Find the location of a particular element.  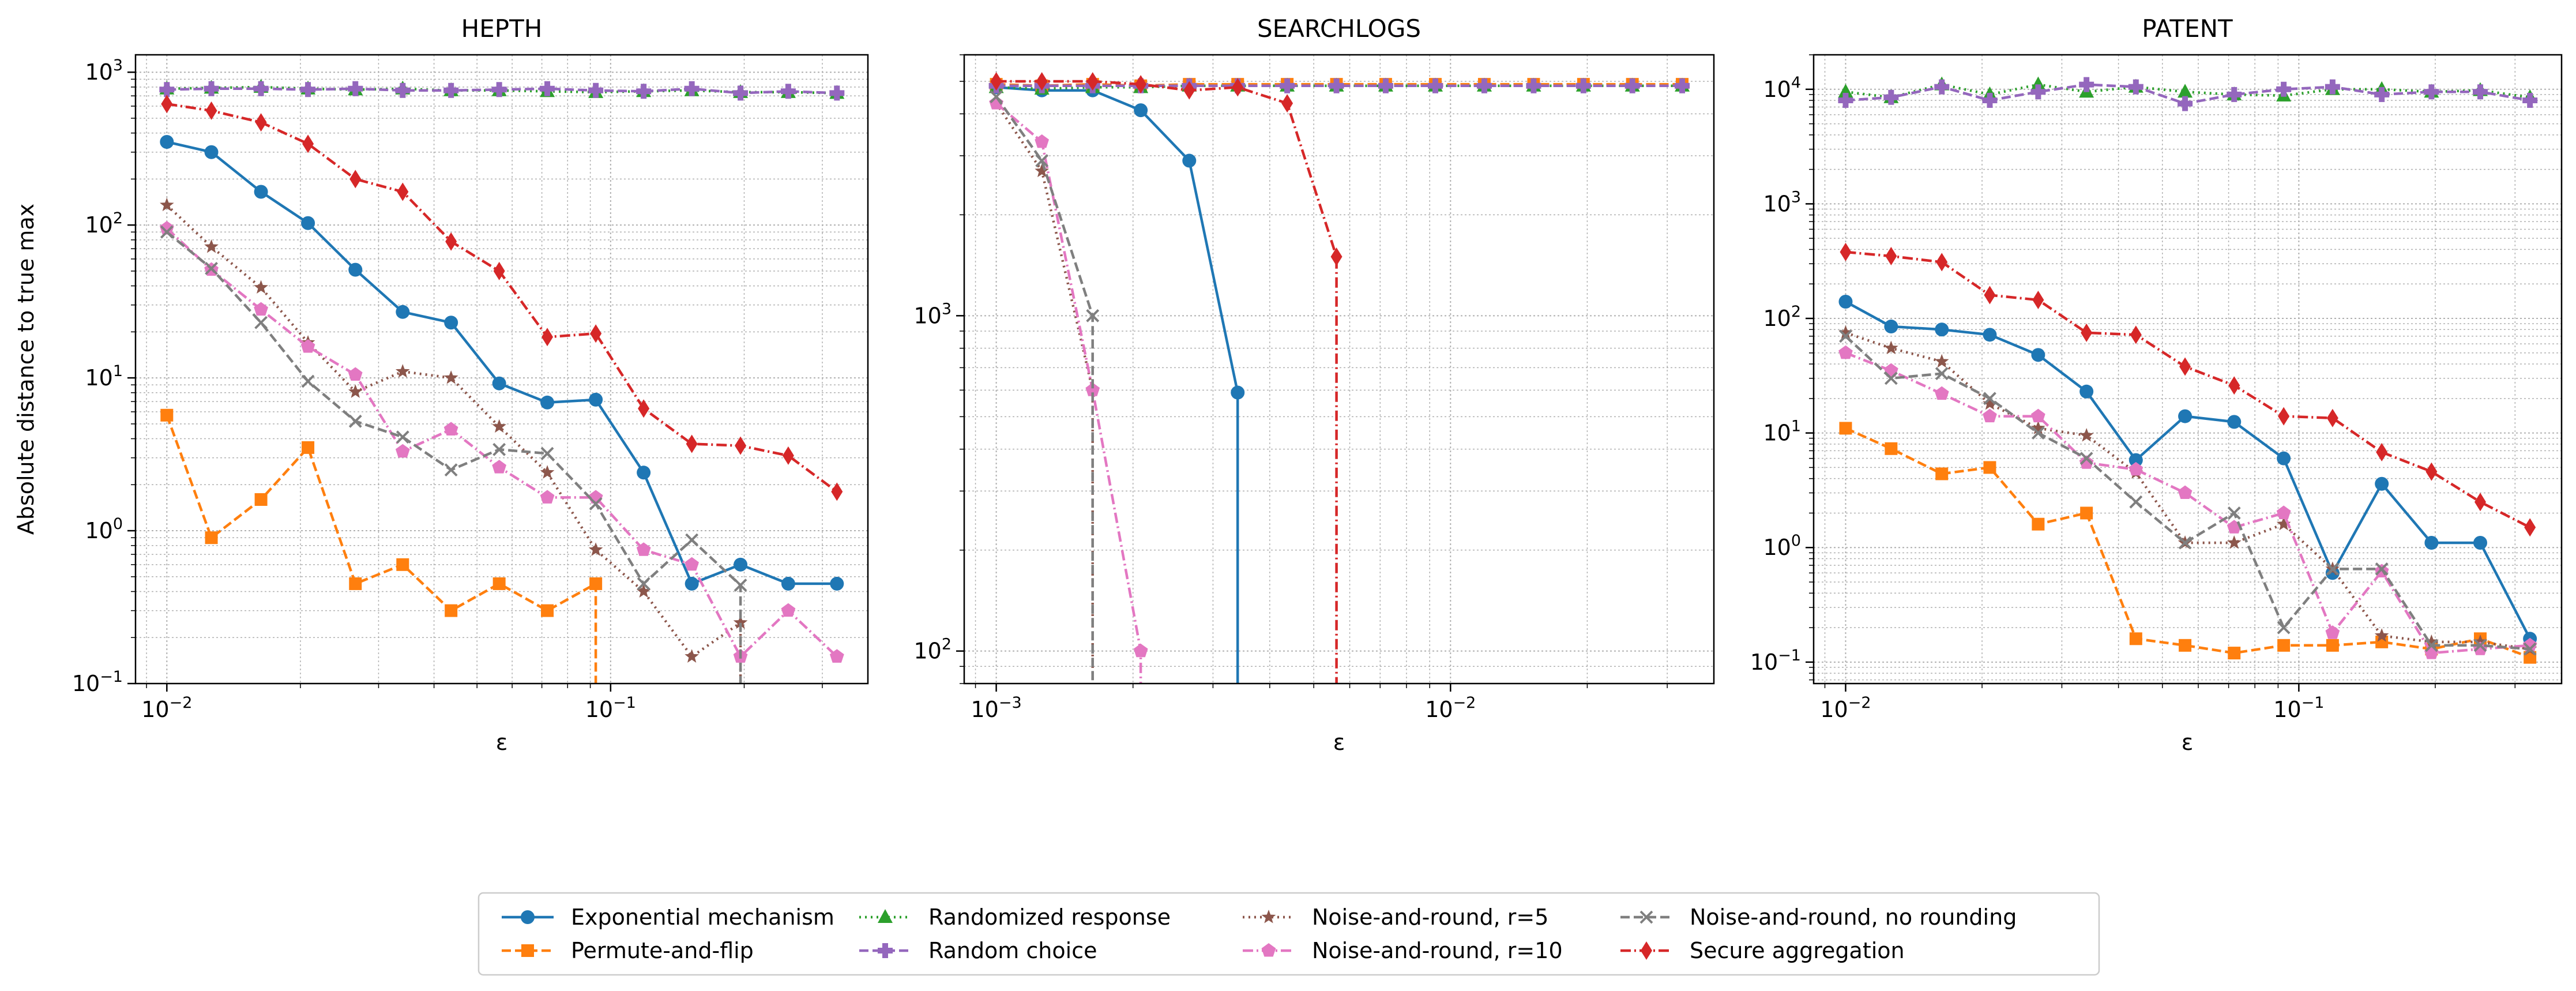

x-axis-label-searchlogs: ε is located at coordinates (1339, 742).